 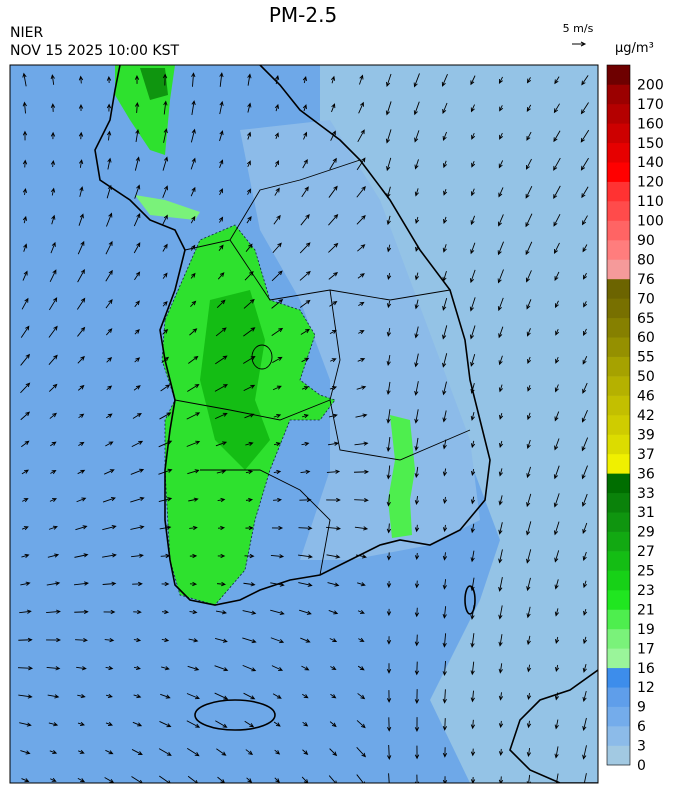 I want to click on colorbar-label: 42, so click(x=646, y=416).